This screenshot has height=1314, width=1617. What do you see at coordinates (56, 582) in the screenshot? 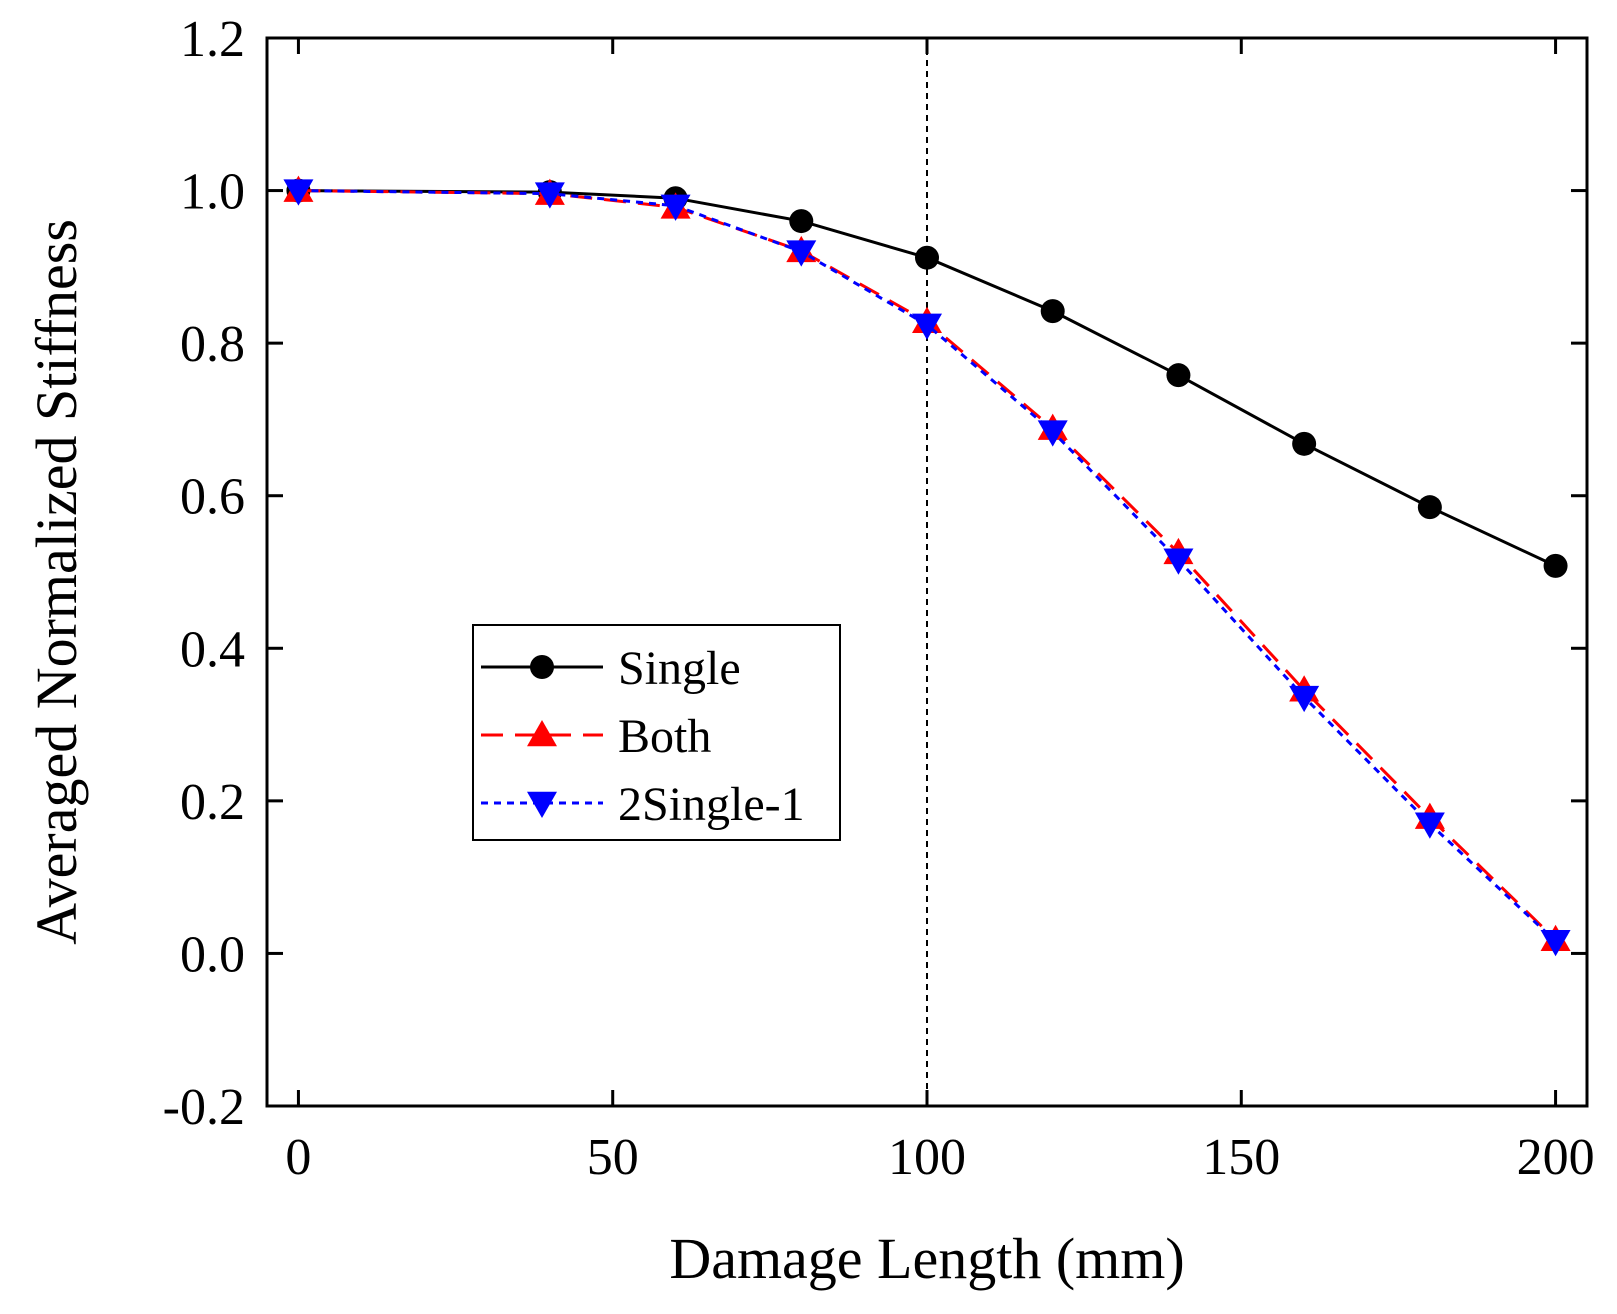
I see `y-axis-title: Averaged Normalized Stiffness` at bounding box center [56, 582].